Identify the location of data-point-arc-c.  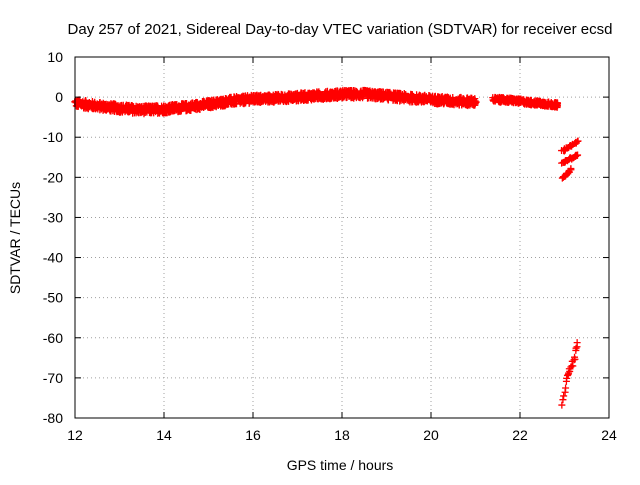
(571, 169).